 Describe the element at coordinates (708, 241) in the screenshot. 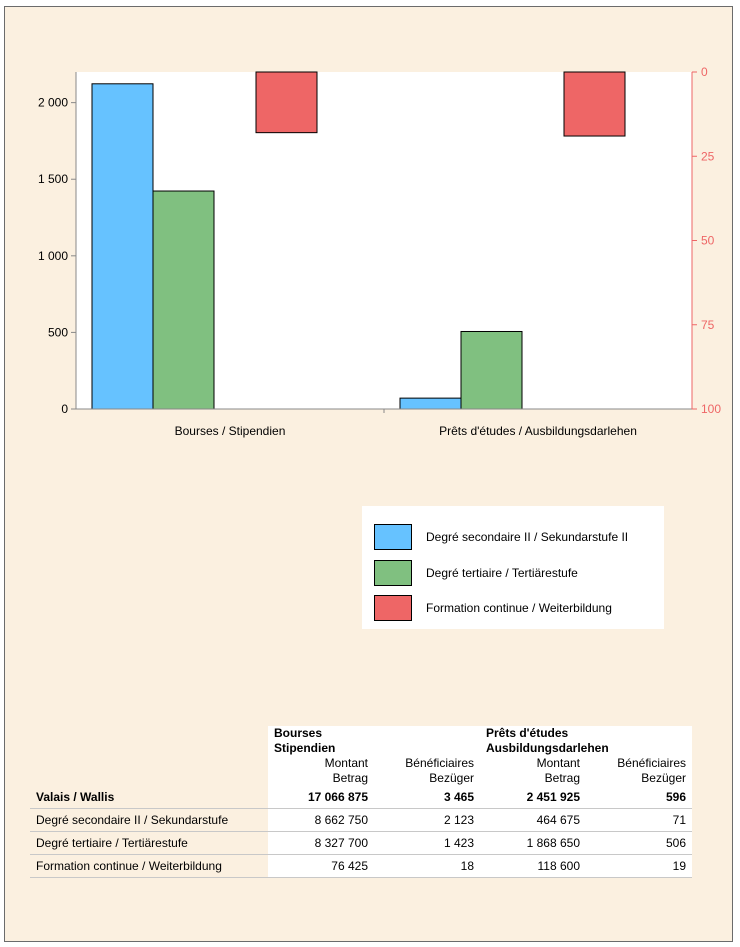

I see `y-right-tick-label: 50` at that location.